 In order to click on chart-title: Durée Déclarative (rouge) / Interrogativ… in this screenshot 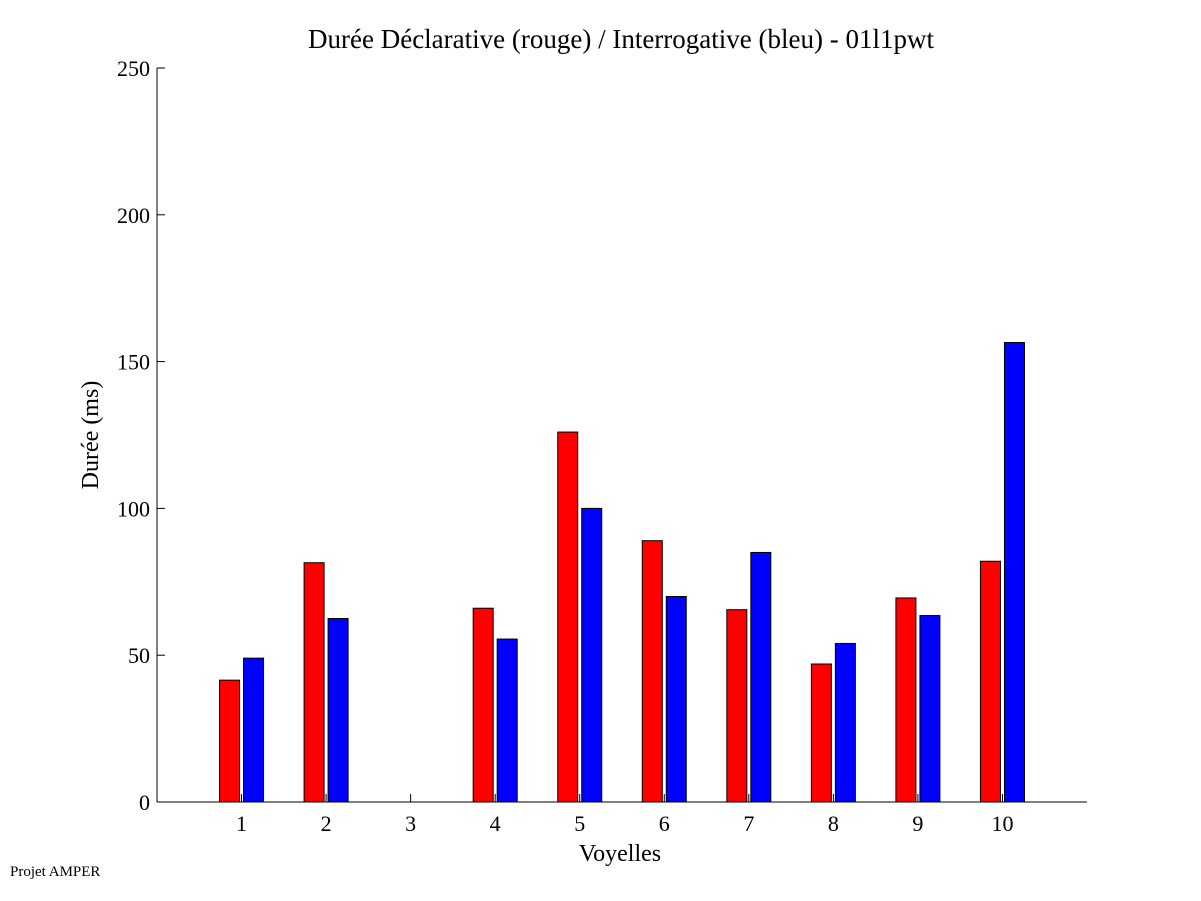, I will do `click(621, 39)`.